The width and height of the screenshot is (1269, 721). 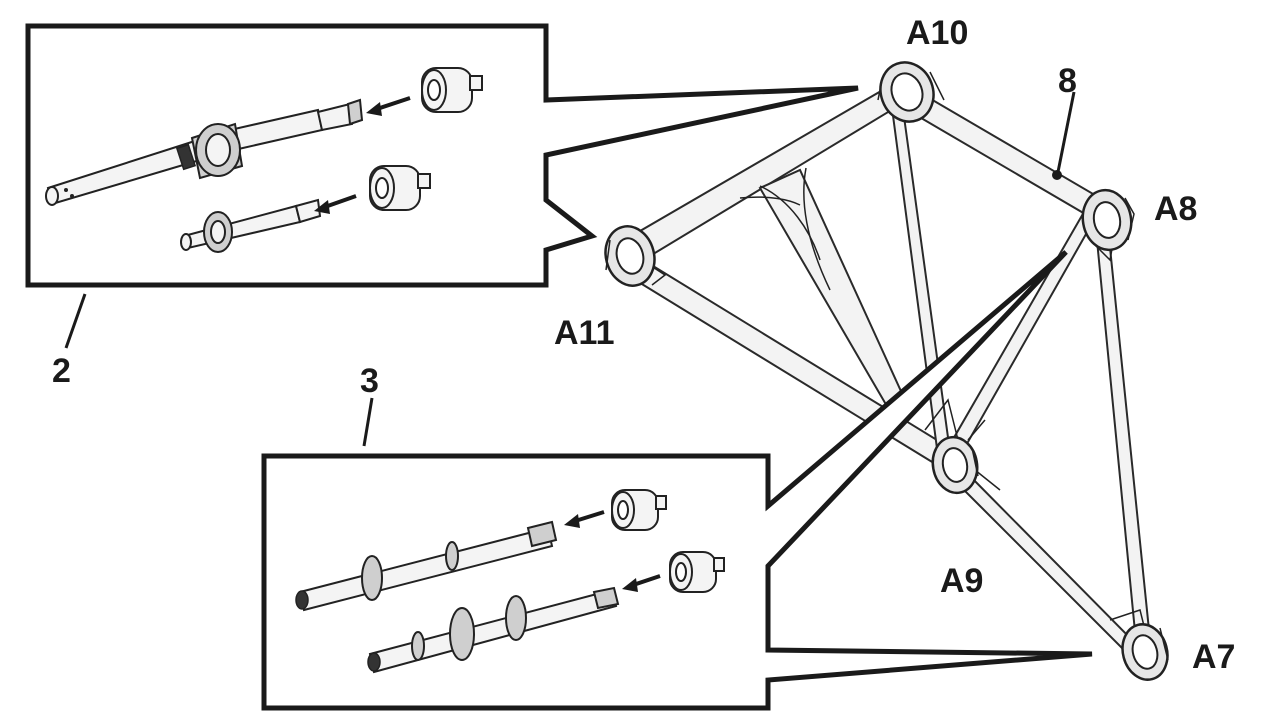 I want to click on callout-label-3: 3, so click(x=369, y=381).